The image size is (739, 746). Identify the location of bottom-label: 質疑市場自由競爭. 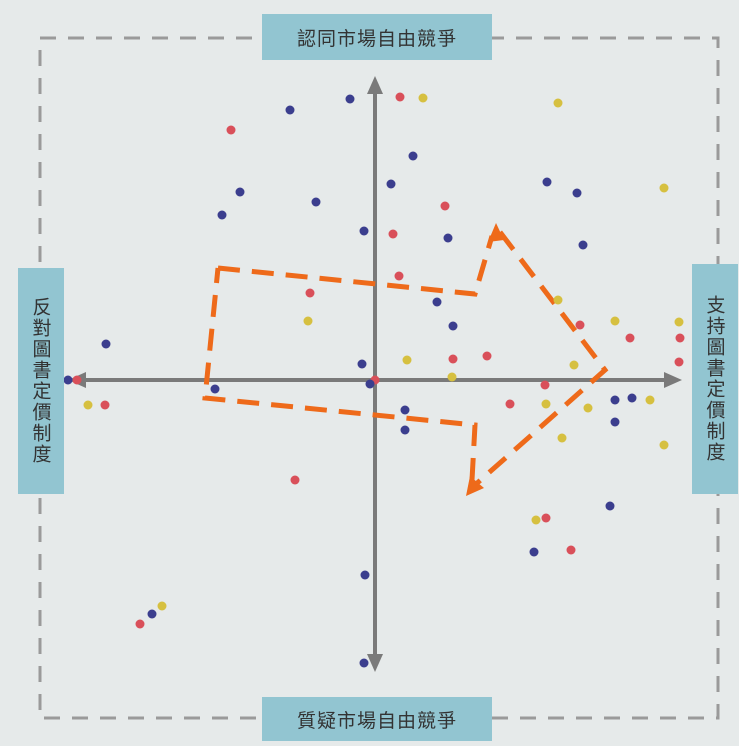
(377, 719).